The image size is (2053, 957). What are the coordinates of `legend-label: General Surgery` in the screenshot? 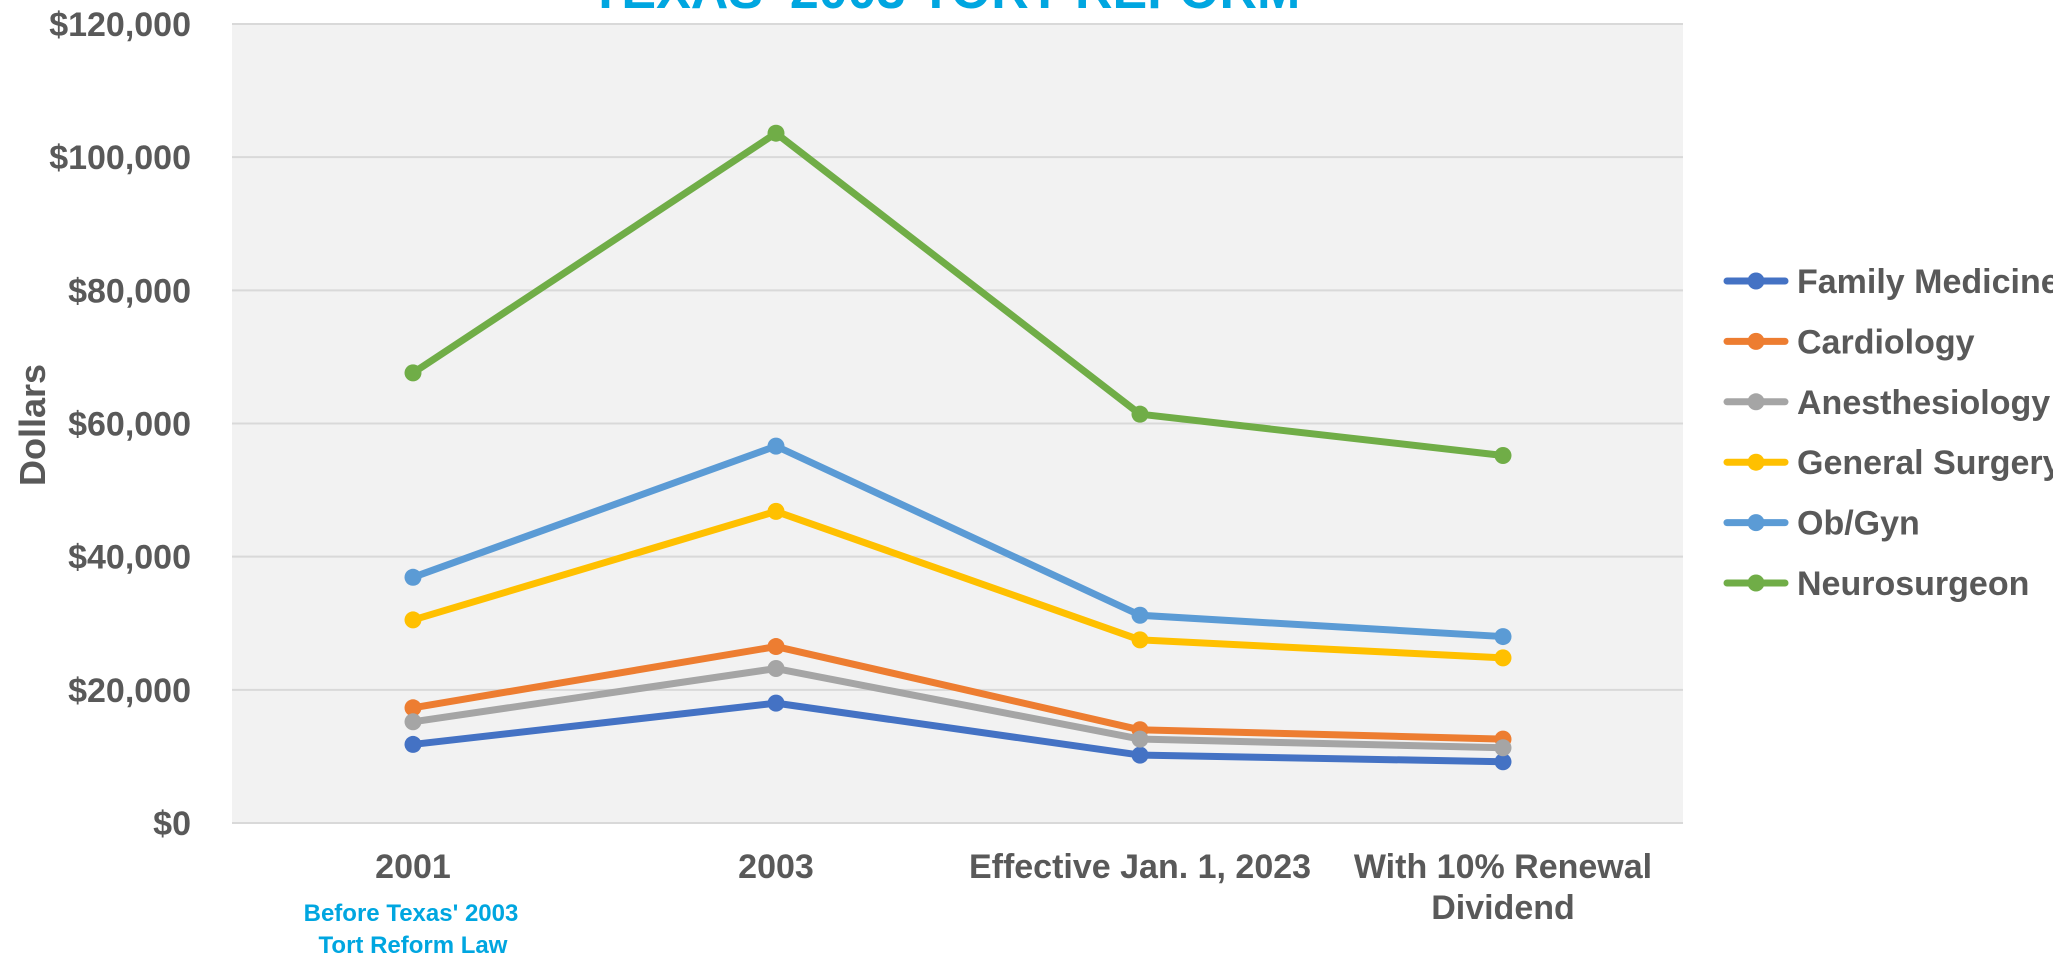 It's located at (1925, 463).